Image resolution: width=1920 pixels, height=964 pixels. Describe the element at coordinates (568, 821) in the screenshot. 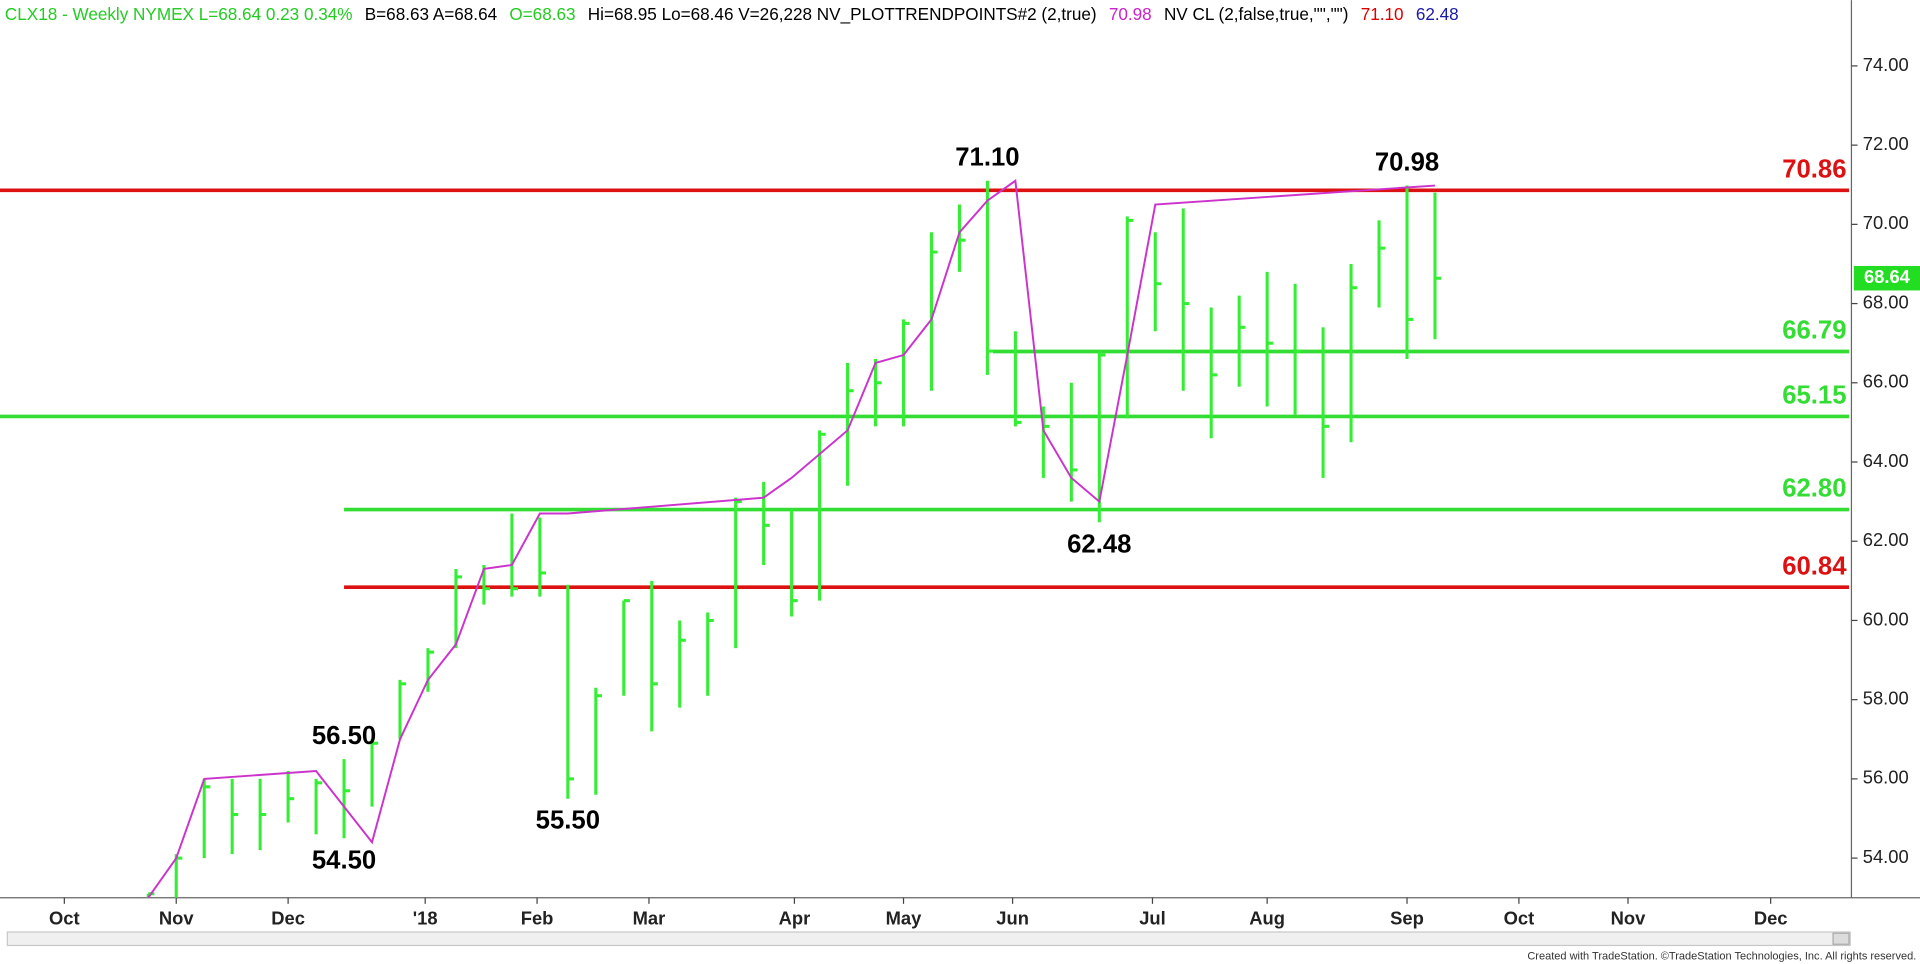

I see `pivot-label: 55.50` at that location.